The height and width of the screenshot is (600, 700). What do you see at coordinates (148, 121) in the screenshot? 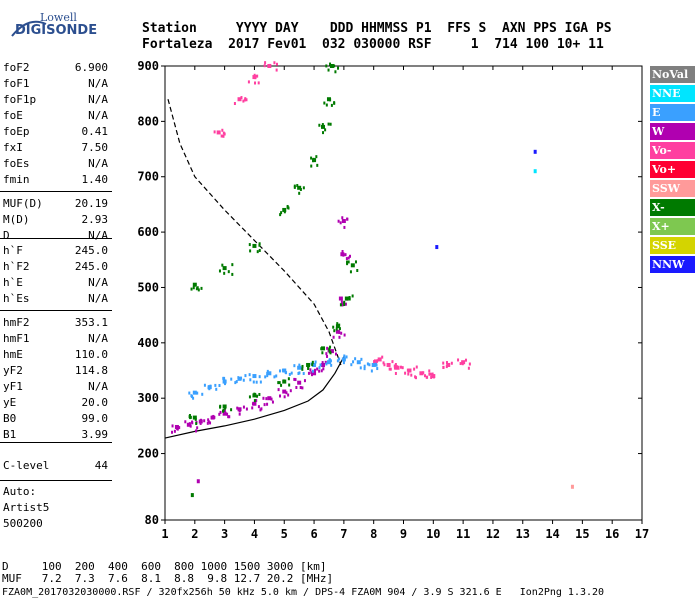
I see `y-tick-label: 800` at bounding box center [148, 121].